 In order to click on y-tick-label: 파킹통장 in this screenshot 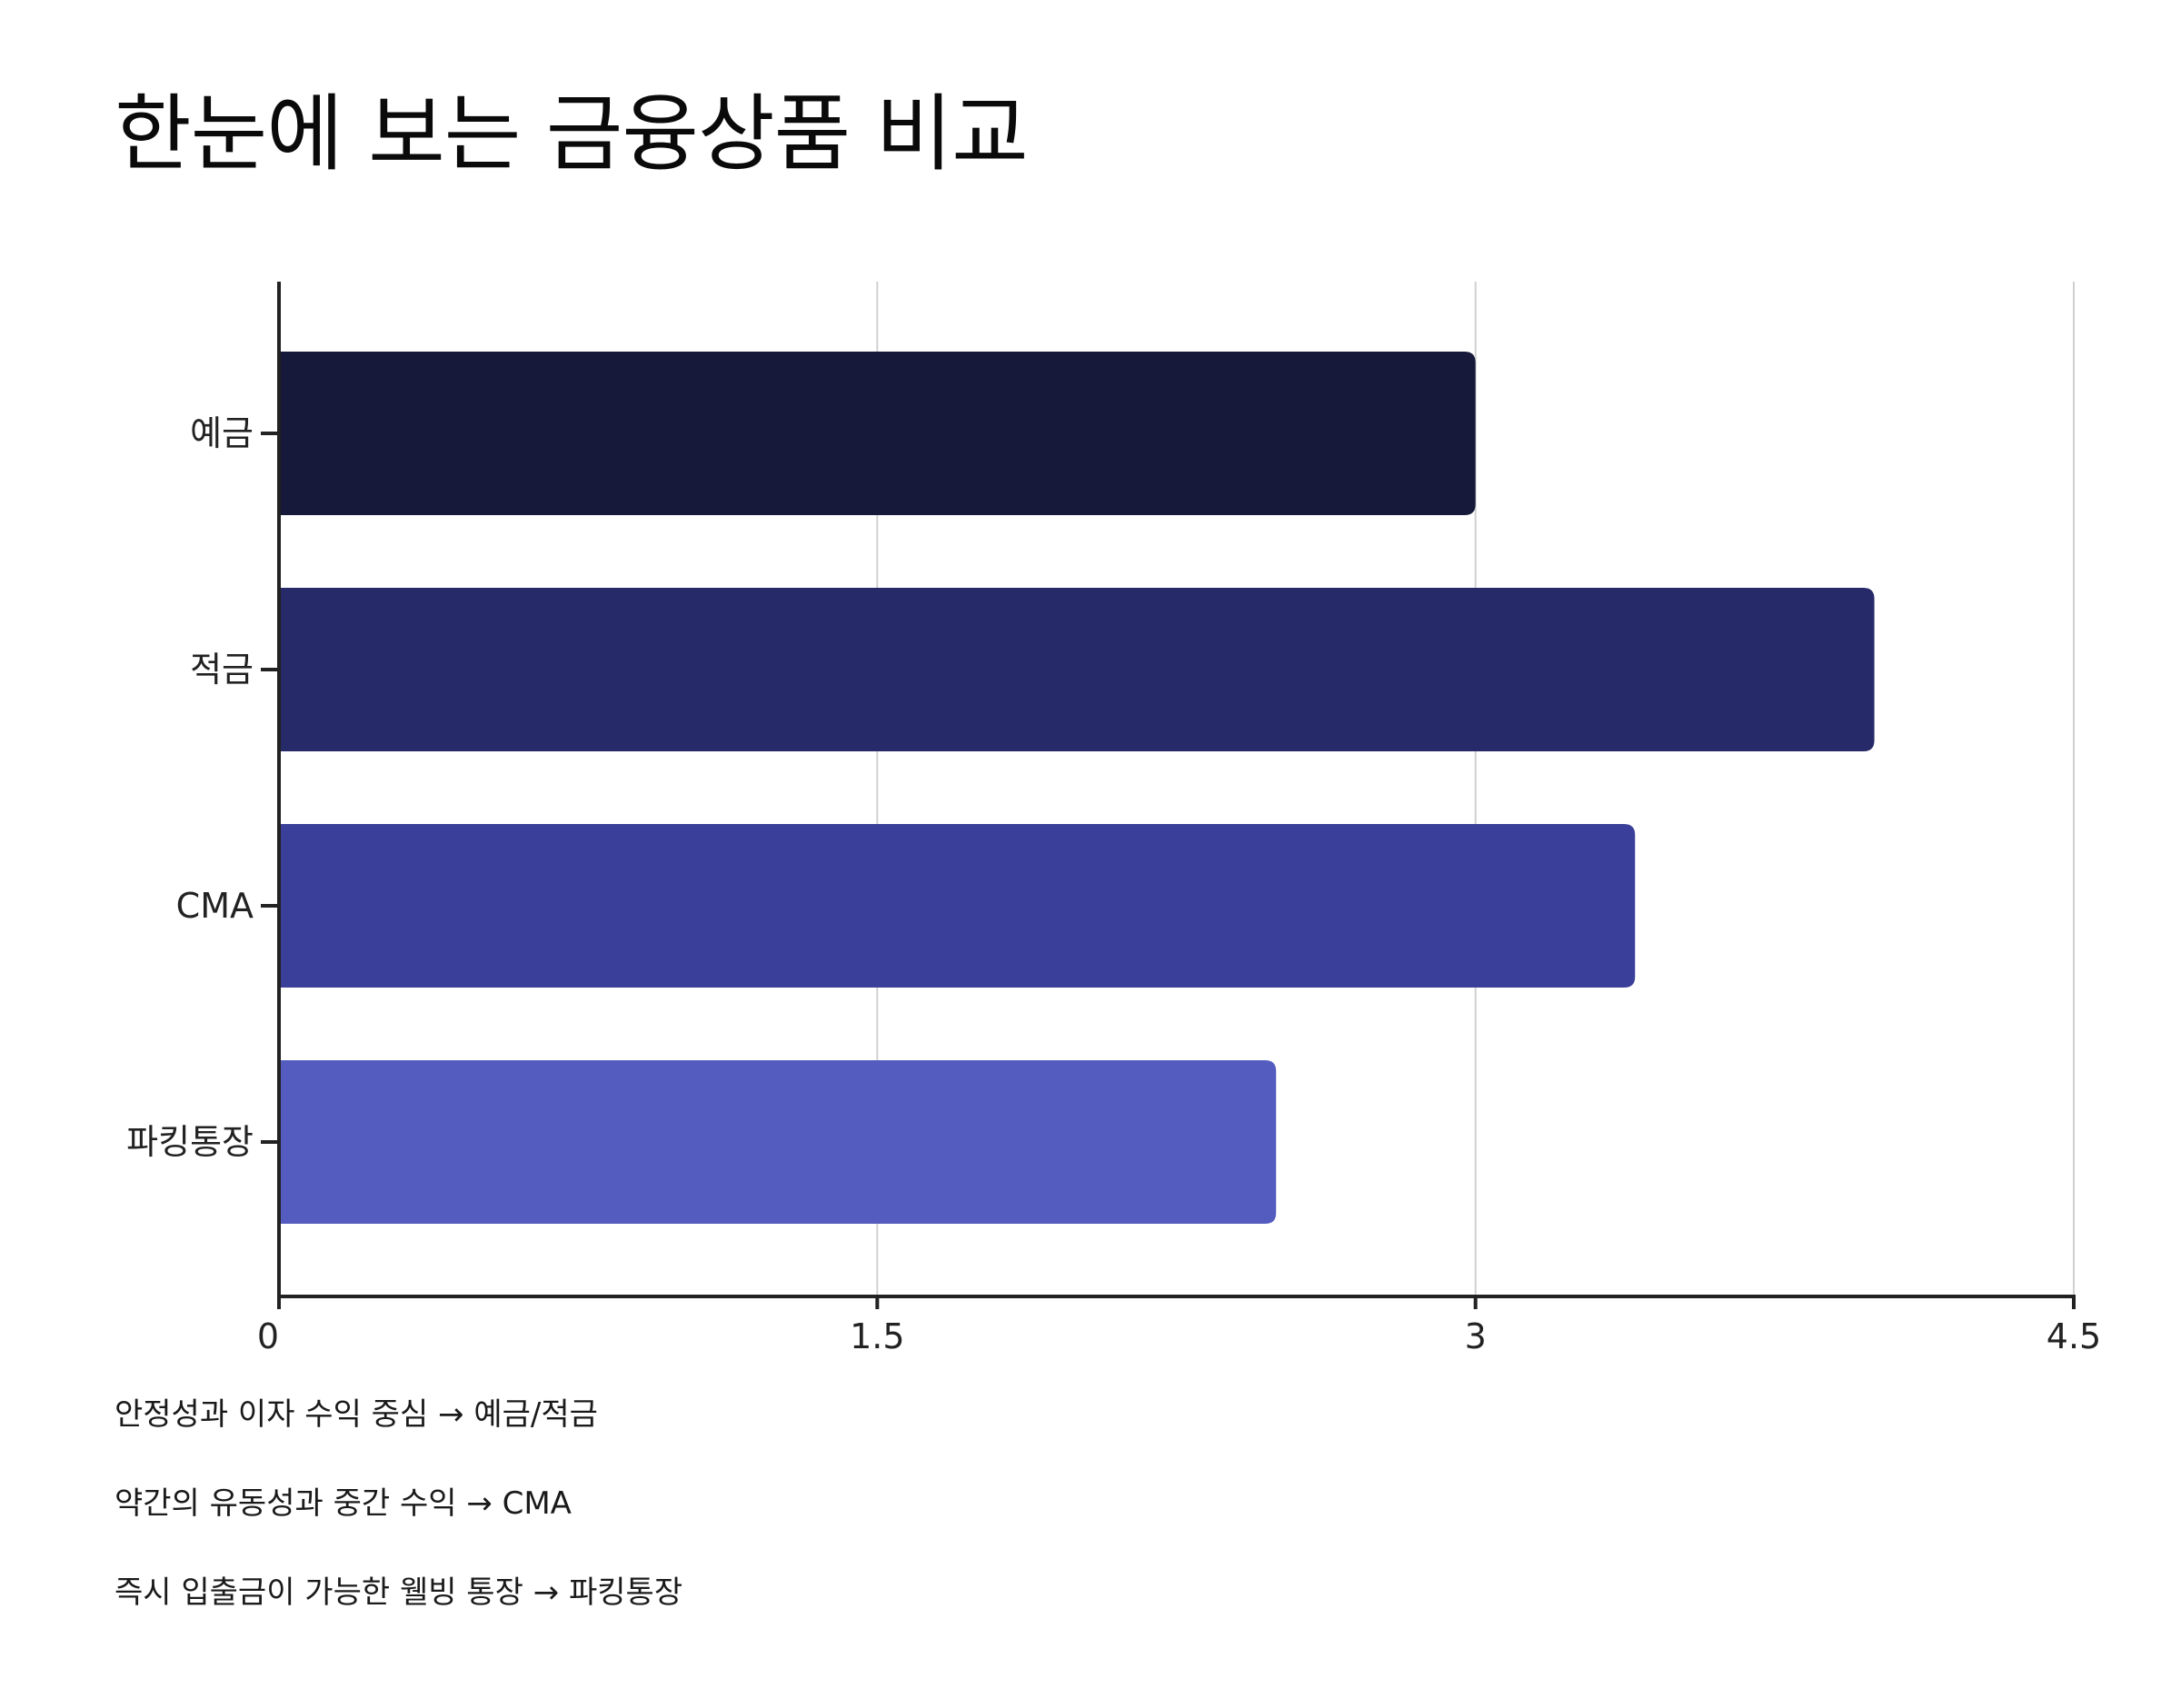, I will do `click(190, 1142)`.